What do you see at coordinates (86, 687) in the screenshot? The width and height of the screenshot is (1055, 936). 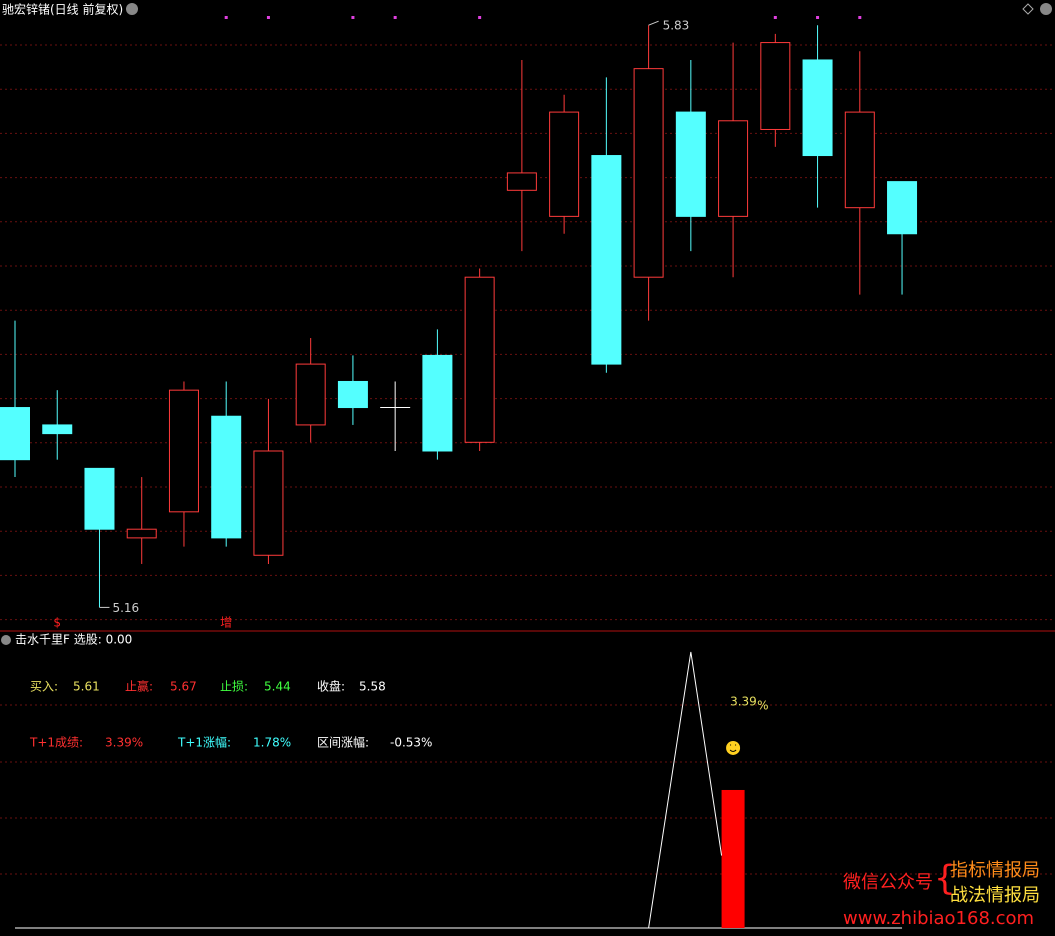 I see `stat-value: 5.61` at bounding box center [86, 687].